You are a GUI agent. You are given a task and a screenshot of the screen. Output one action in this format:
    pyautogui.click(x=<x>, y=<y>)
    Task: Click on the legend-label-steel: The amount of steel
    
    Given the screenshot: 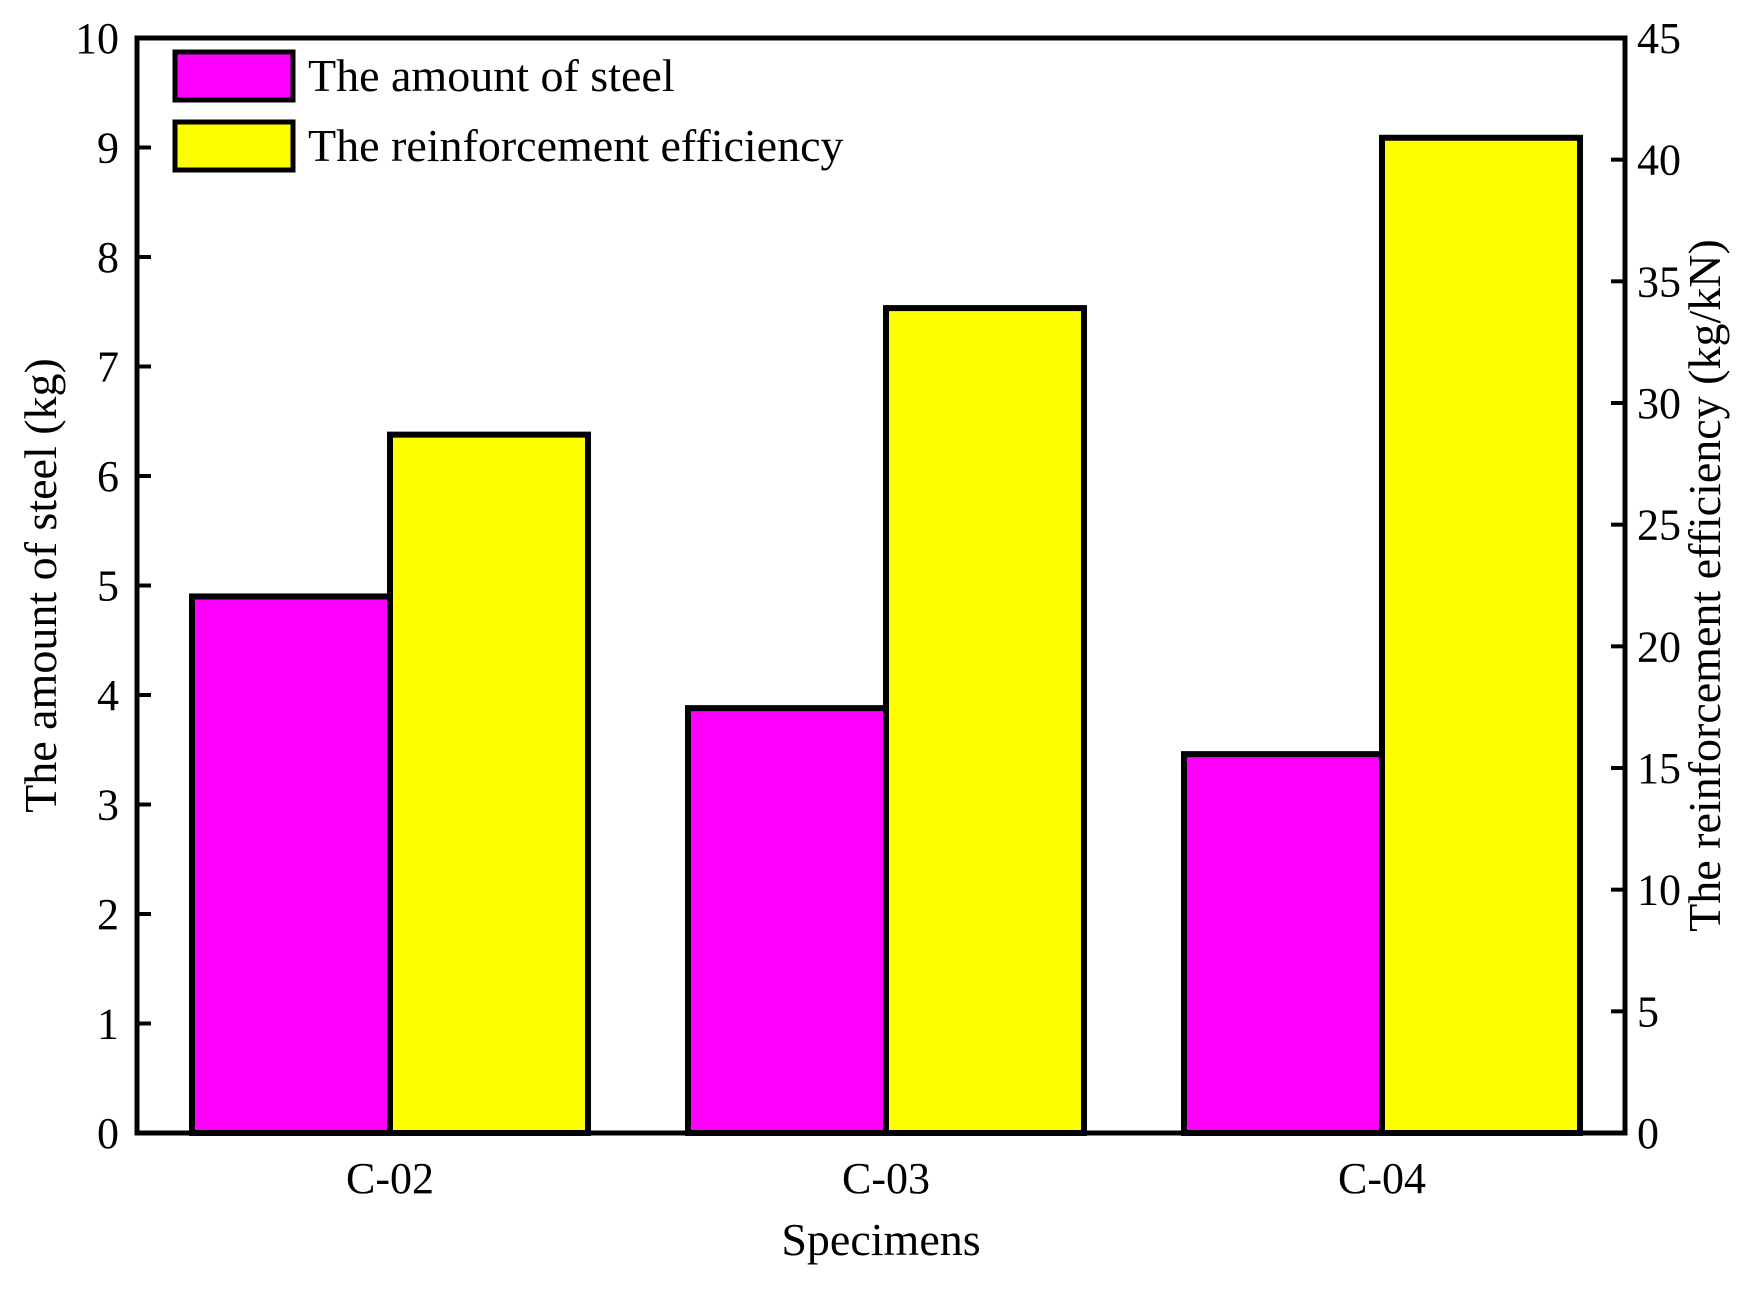 What is the action you would take?
    pyautogui.click(x=491, y=75)
    